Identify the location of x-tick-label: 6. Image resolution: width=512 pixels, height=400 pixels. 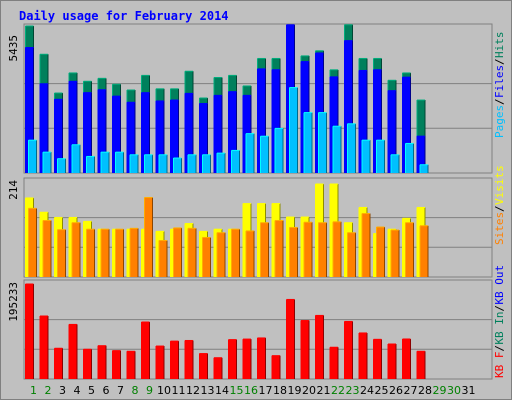
(106, 390).